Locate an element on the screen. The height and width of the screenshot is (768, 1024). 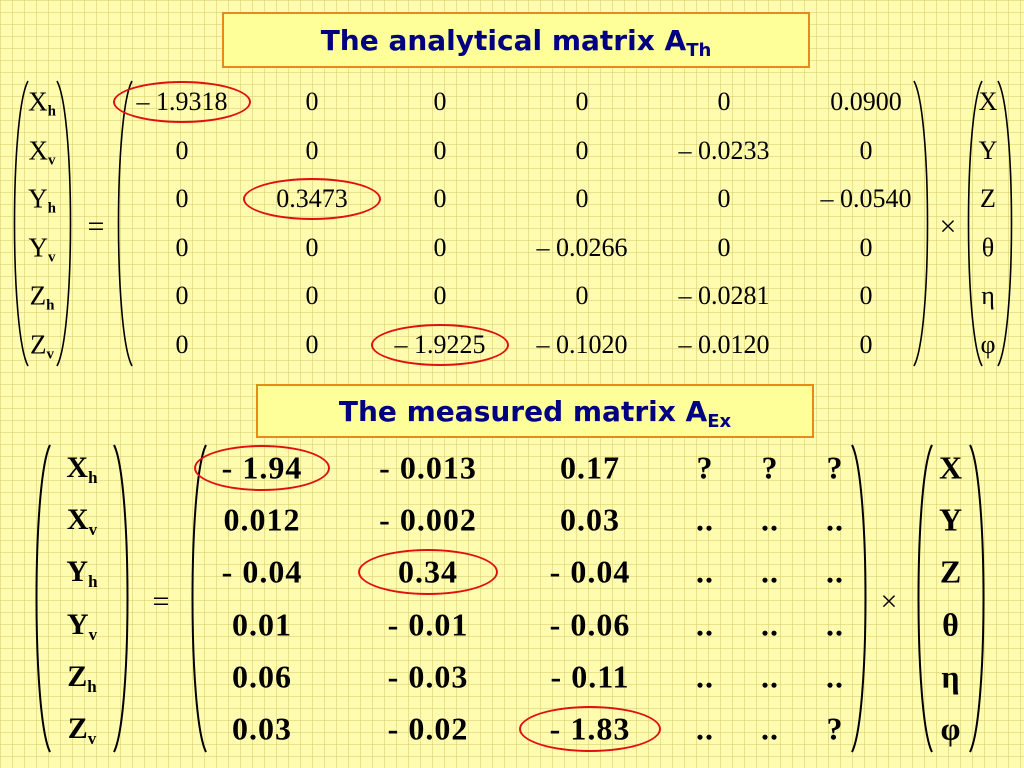
analytical-lhs-label: Yv is located at coordinates (42, 248).